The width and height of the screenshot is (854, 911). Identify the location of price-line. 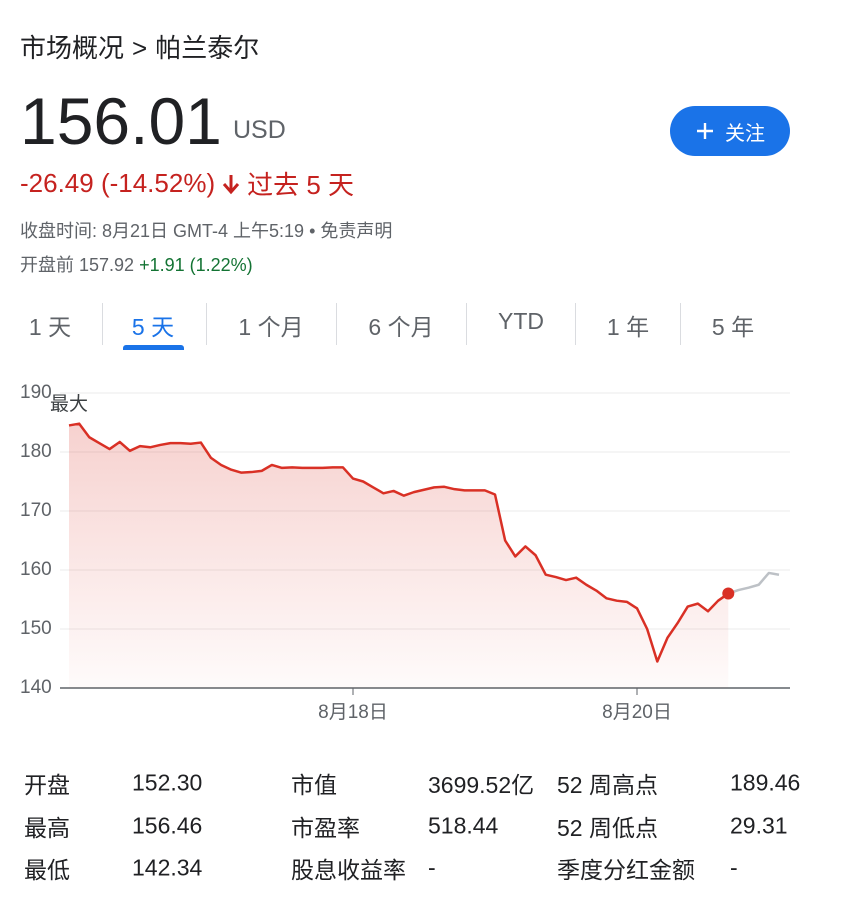
(753, 583).